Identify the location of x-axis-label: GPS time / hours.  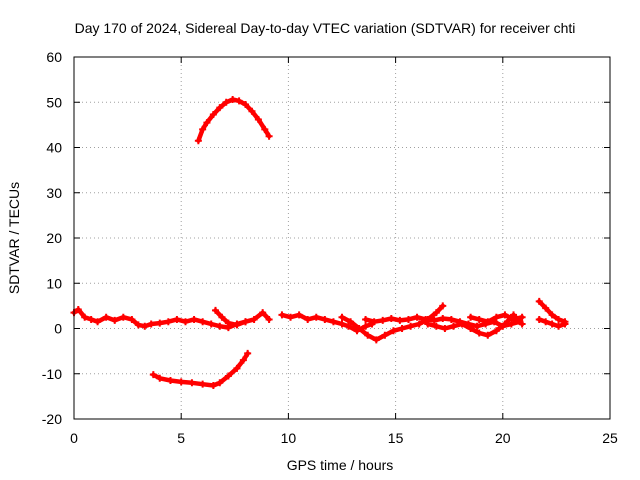
(340, 465).